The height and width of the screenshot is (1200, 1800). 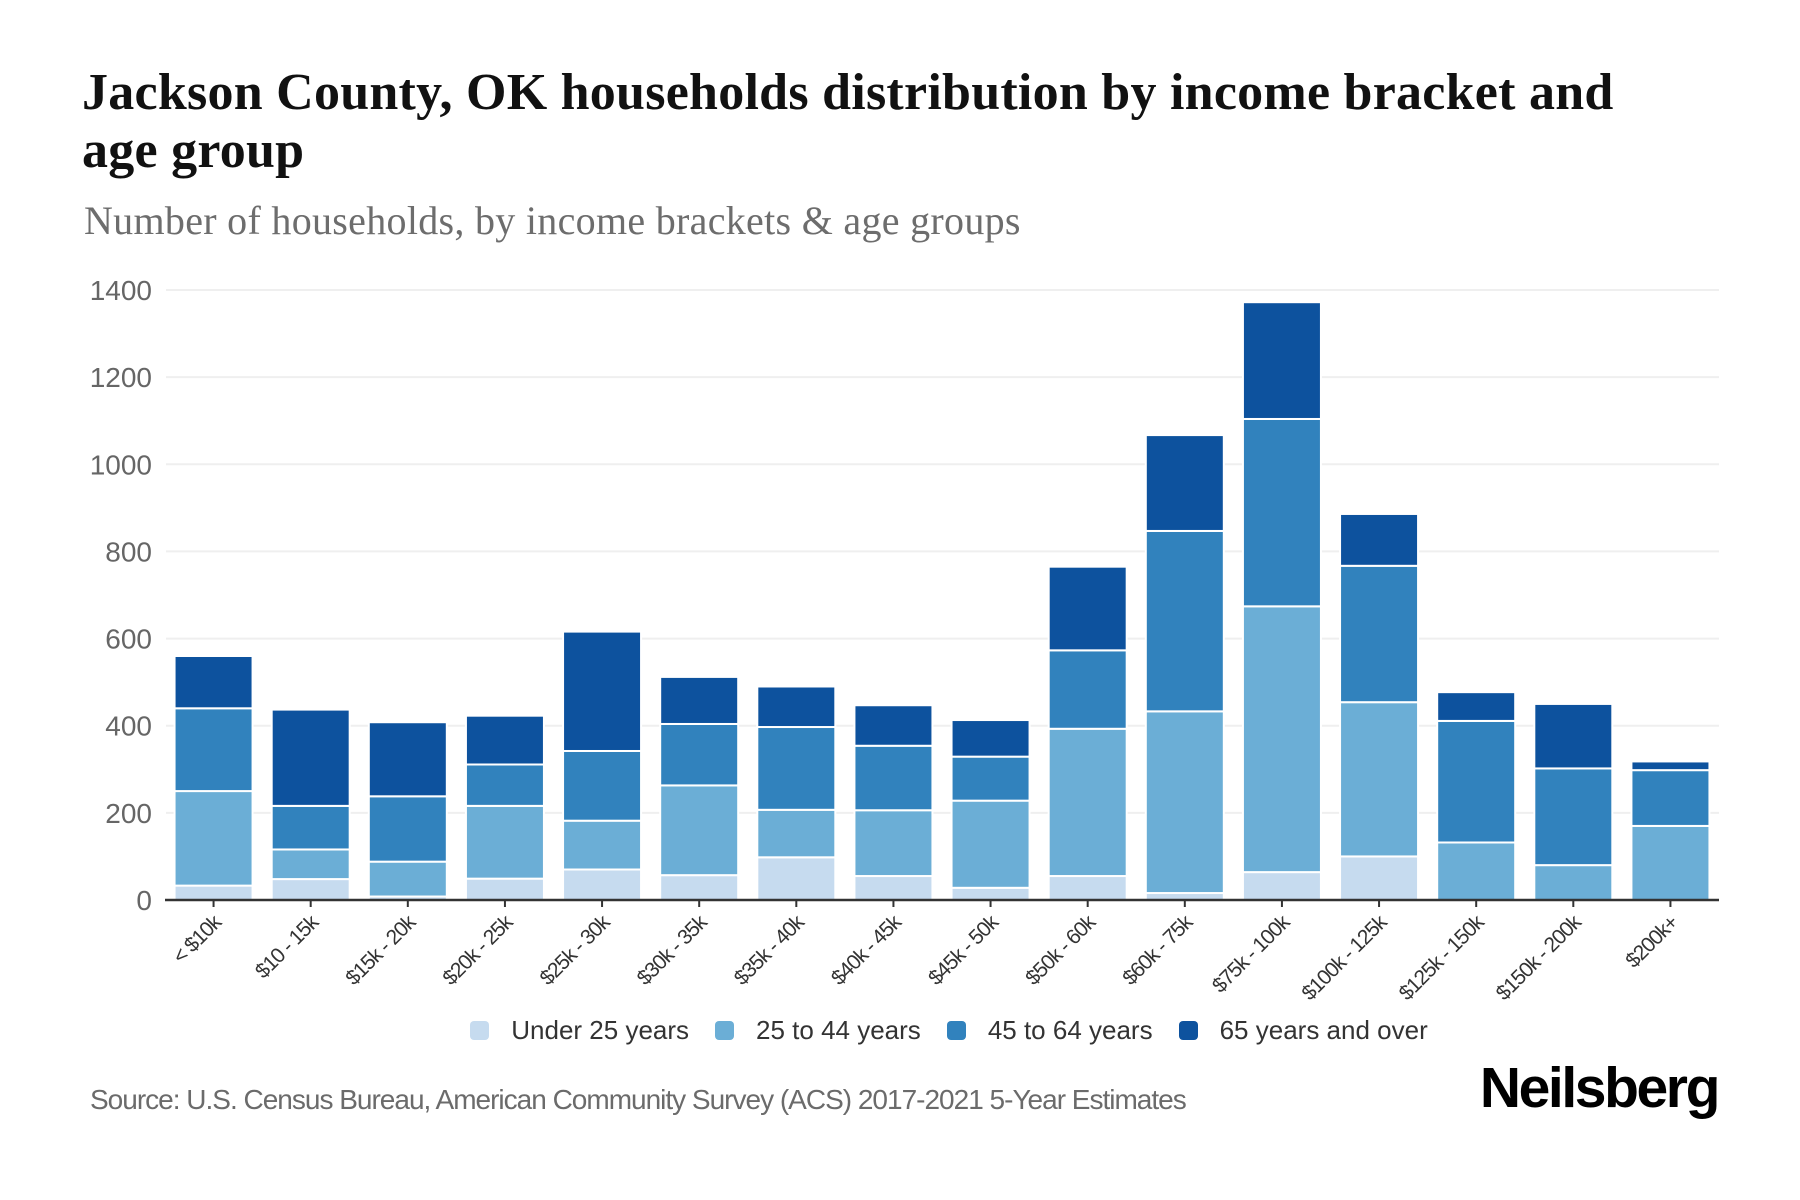 I want to click on svg-text: $40k - 45k, so click(x=867, y=950).